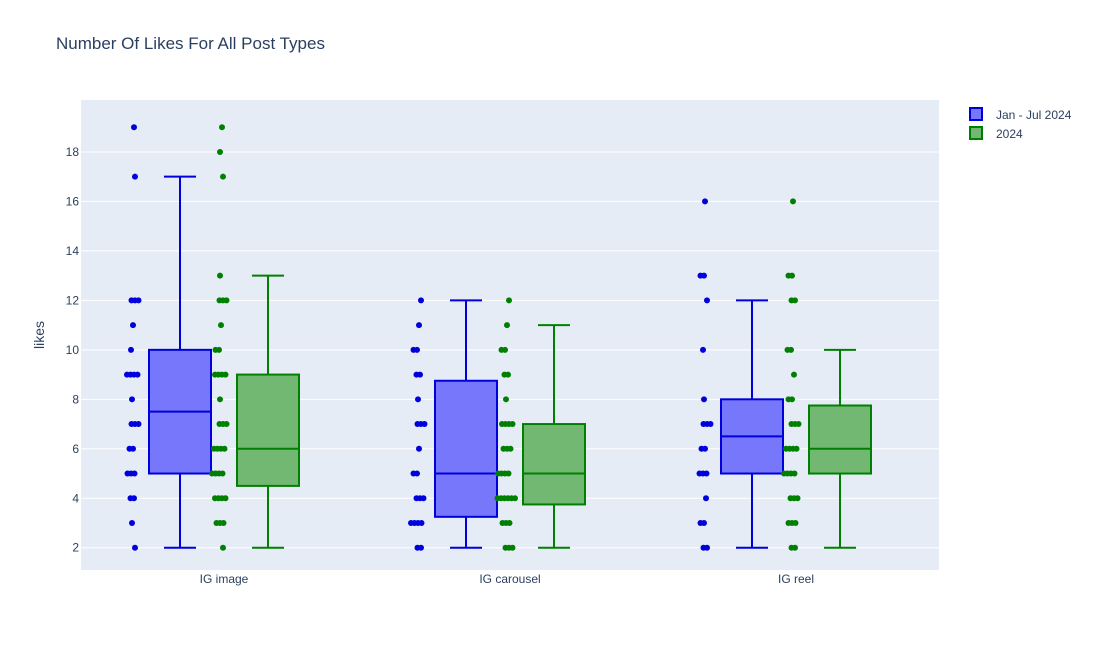  I want to click on y-tick-label: 18, so click(73, 152).